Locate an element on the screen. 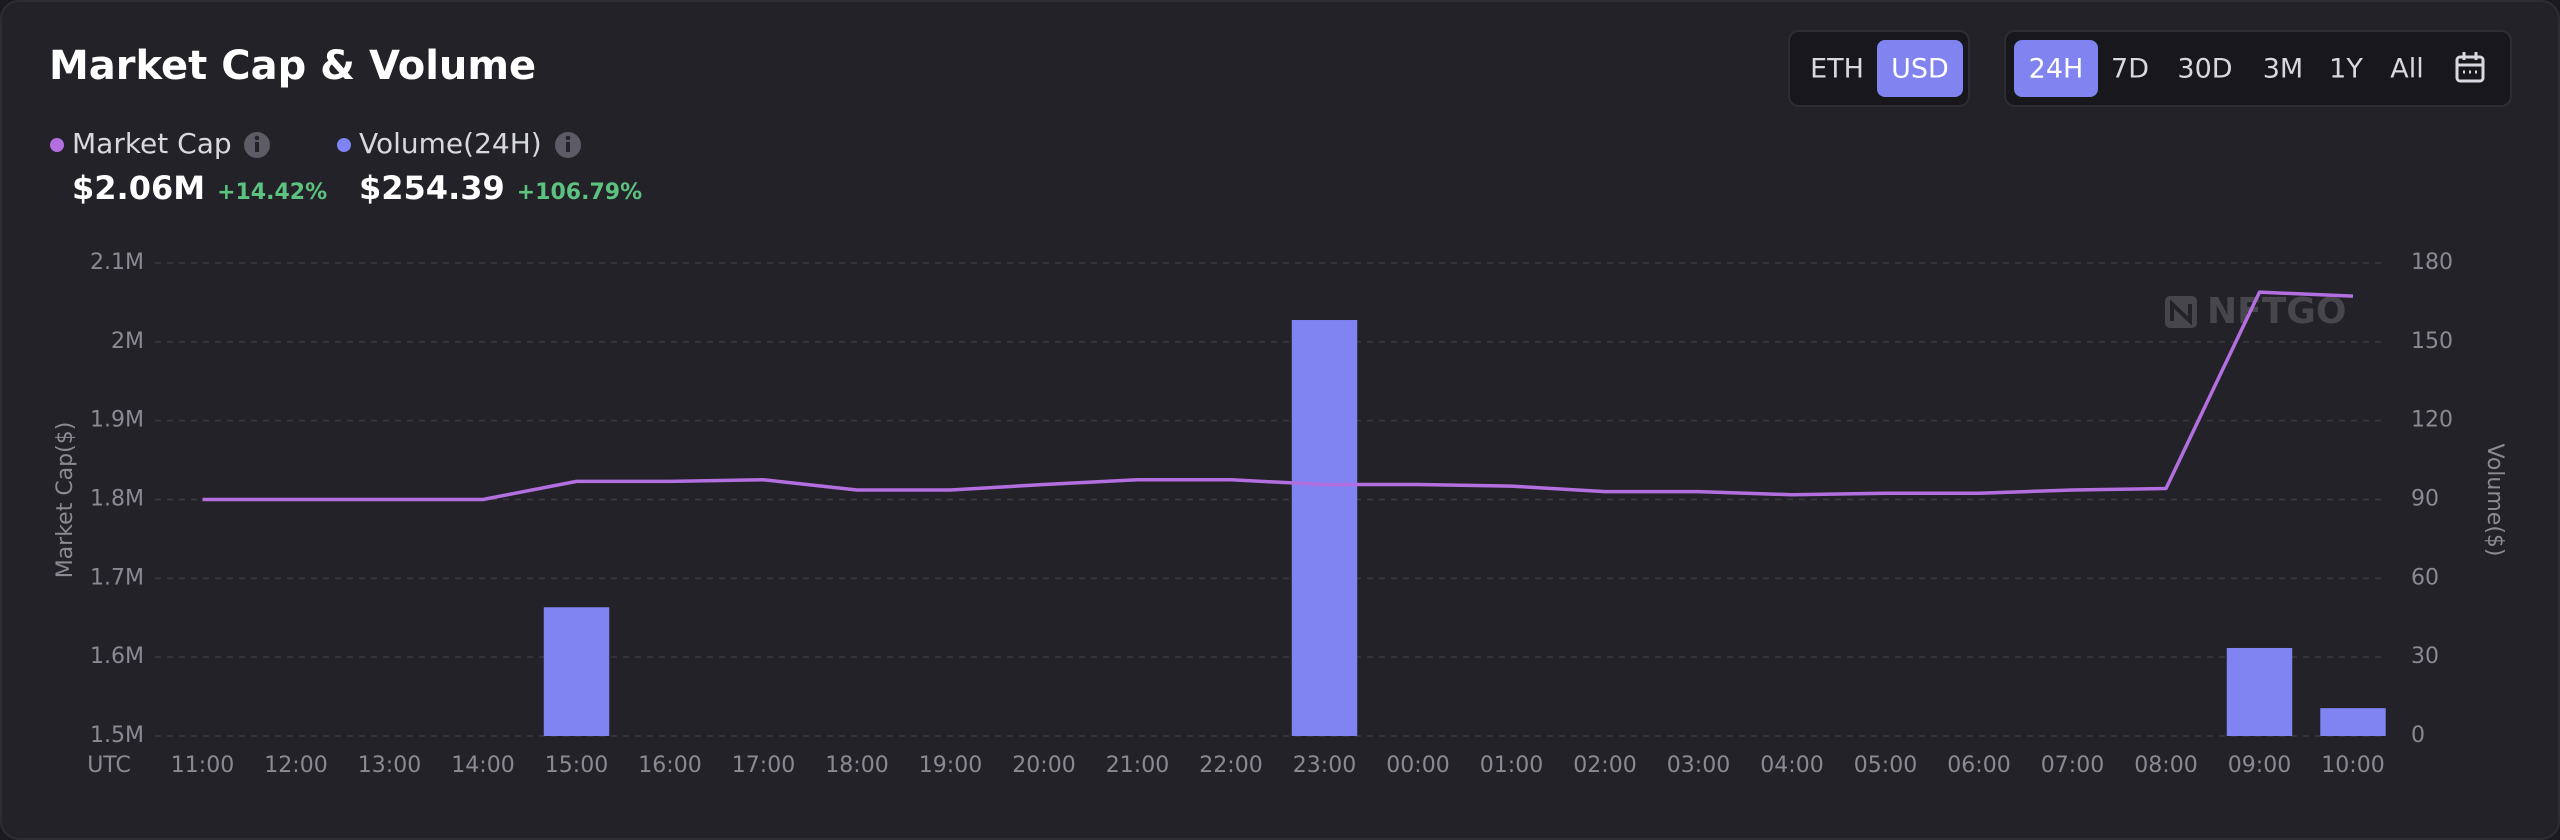 The image size is (2560, 840). y2-tick-label: 30 is located at coordinates (2425, 656).